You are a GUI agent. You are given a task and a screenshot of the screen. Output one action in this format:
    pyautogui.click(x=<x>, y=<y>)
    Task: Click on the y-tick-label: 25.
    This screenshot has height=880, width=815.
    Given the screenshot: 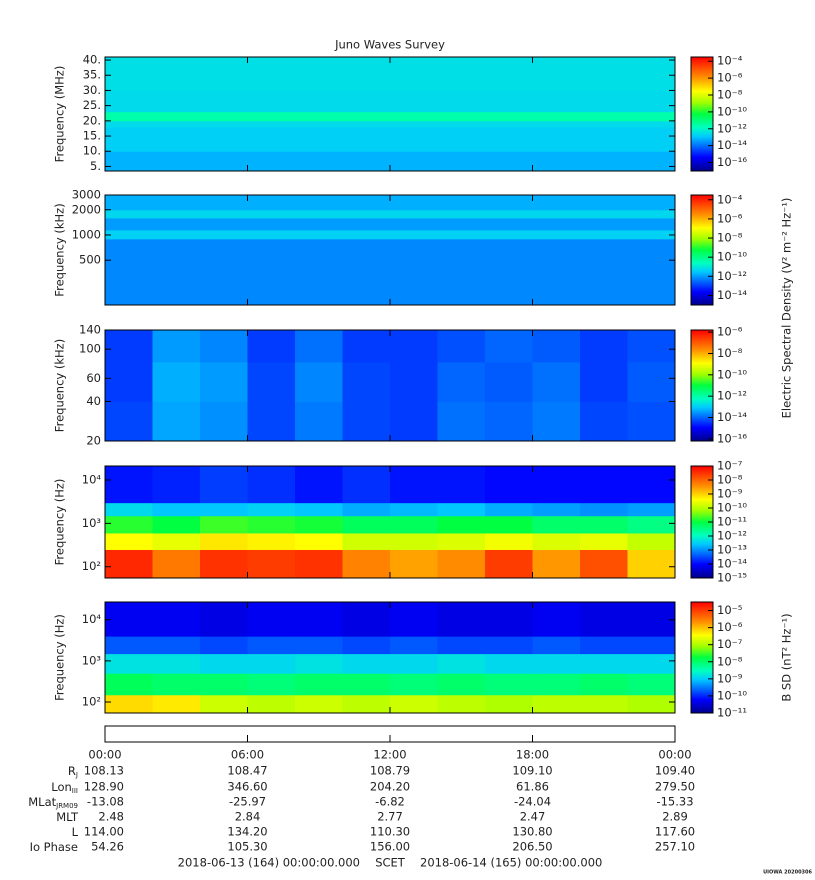 What is the action you would take?
    pyautogui.click(x=92, y=105)
    